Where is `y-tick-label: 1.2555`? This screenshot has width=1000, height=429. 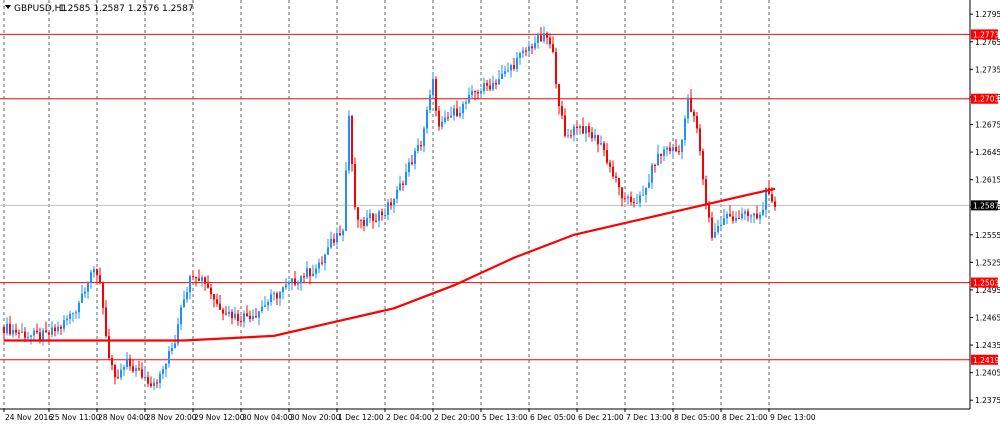 y-tick-label: 1.2555 is located at coordinates (987, 235).